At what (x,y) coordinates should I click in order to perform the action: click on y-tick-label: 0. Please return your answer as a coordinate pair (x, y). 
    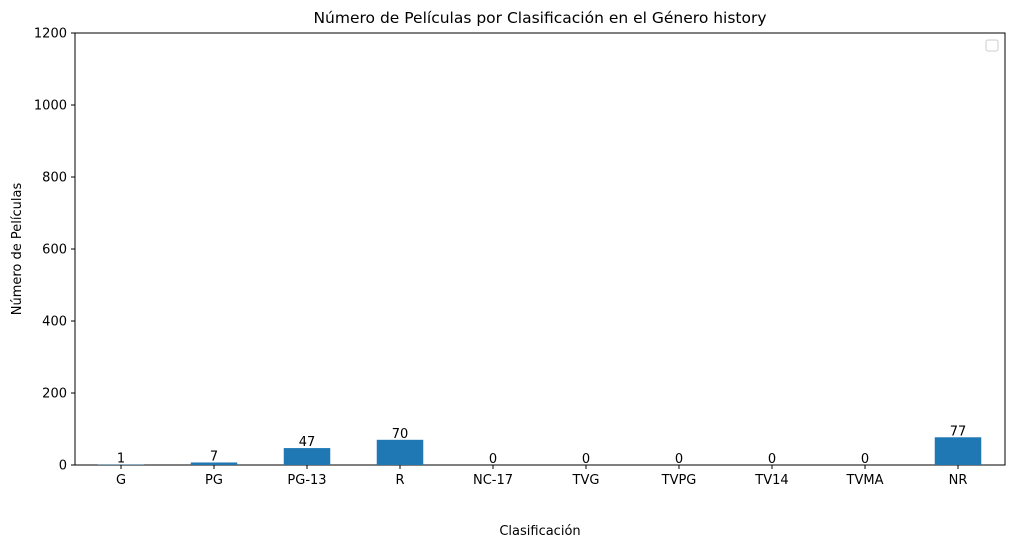
    Looking at the image, I should click on (63, 466).